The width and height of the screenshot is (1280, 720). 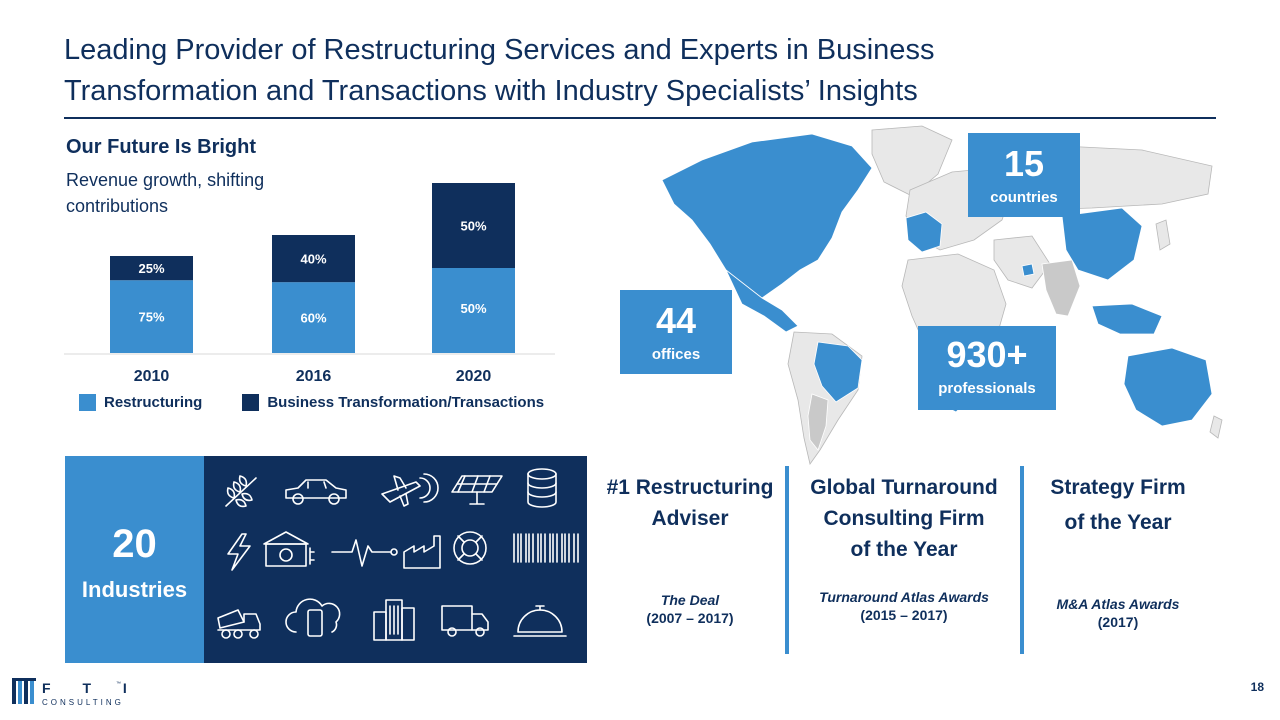 I want to click on data-label-bt-2010: 25%, so click(x=151, y=268).